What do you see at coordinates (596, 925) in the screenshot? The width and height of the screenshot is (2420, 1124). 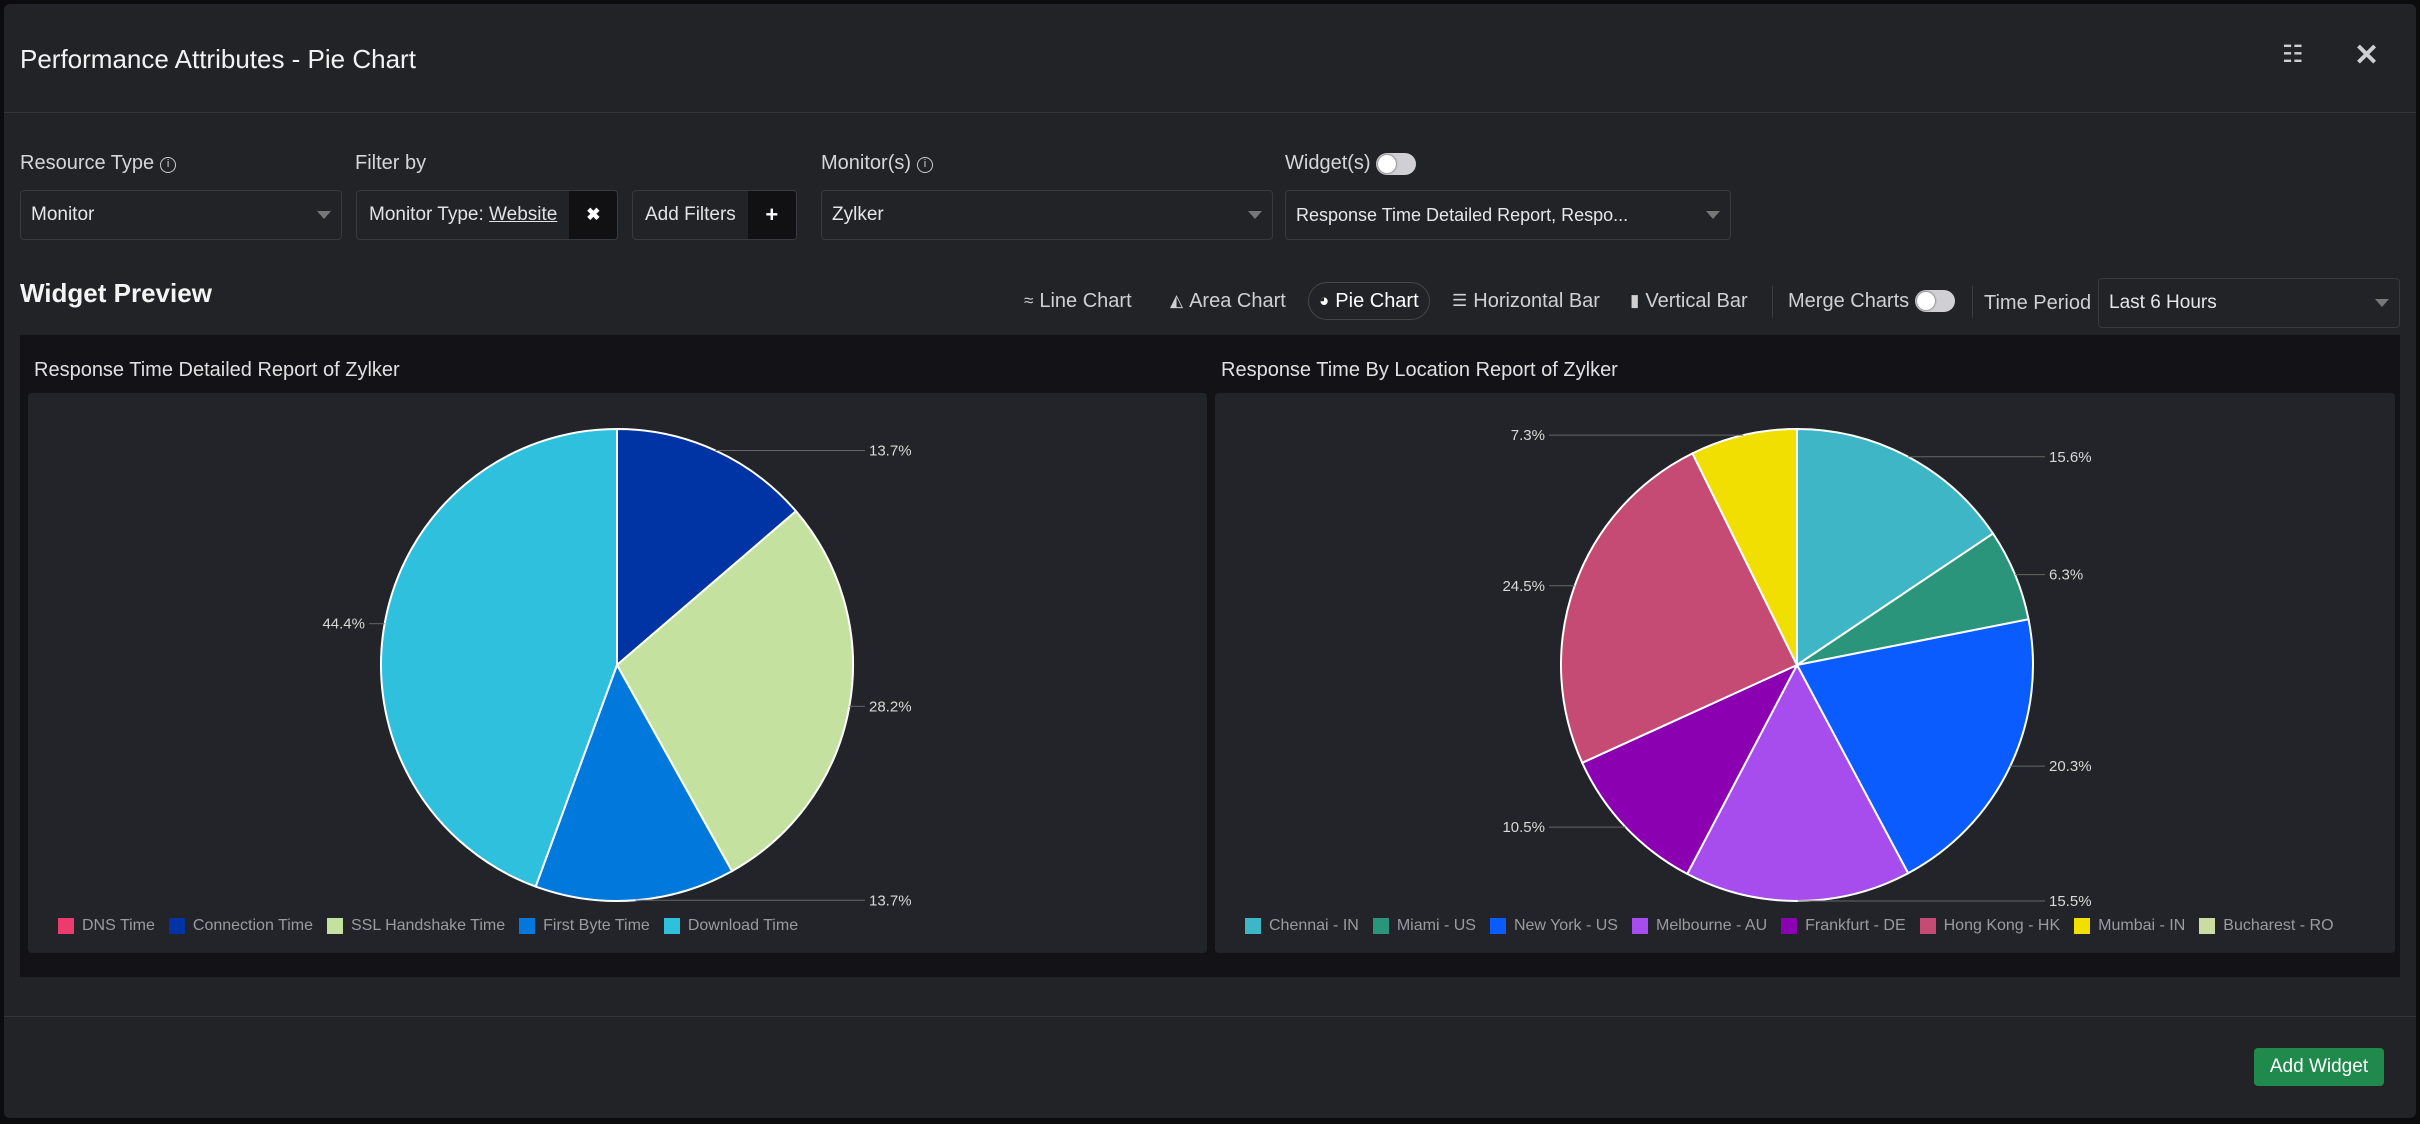 I see `legend-label: First Byte Time` at bounding box center [596, 925].